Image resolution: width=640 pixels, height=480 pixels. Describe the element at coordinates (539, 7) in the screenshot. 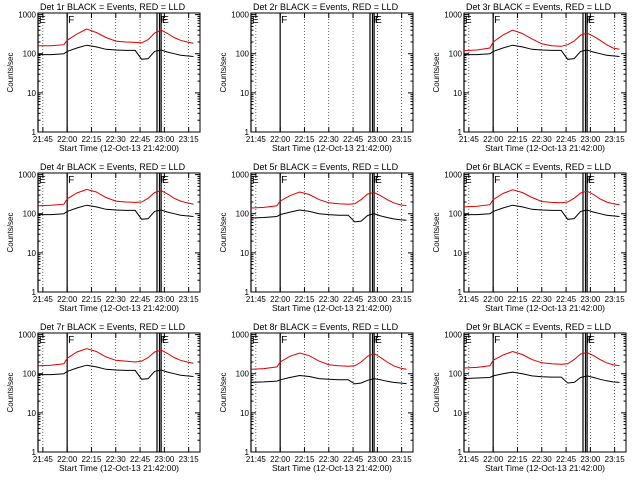

I see `chart-title: Det 3r BLACK = Events, RED = LLD` at that location.